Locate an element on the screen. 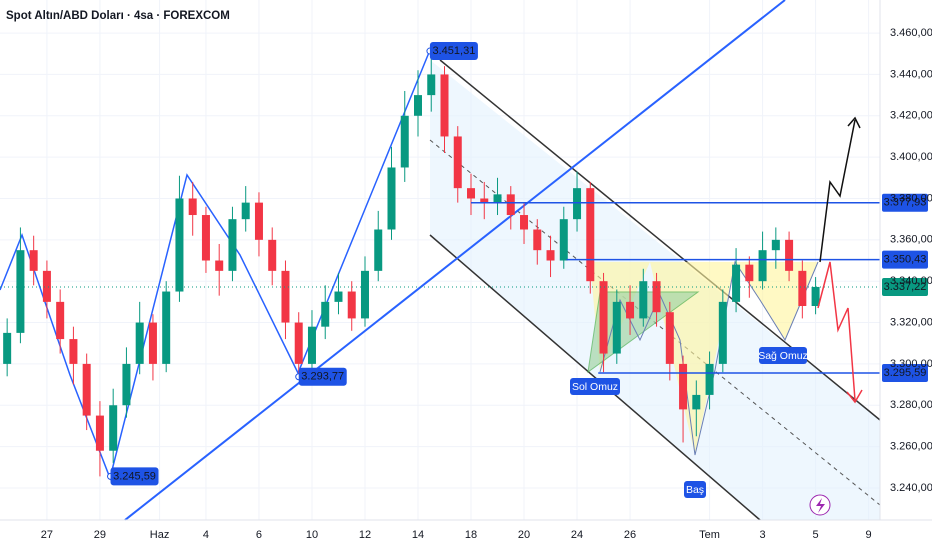 Image resolution: width=932 pixels, height=550 pixels. callout-label: 3.245,59 is located at coordinates (134, 476).